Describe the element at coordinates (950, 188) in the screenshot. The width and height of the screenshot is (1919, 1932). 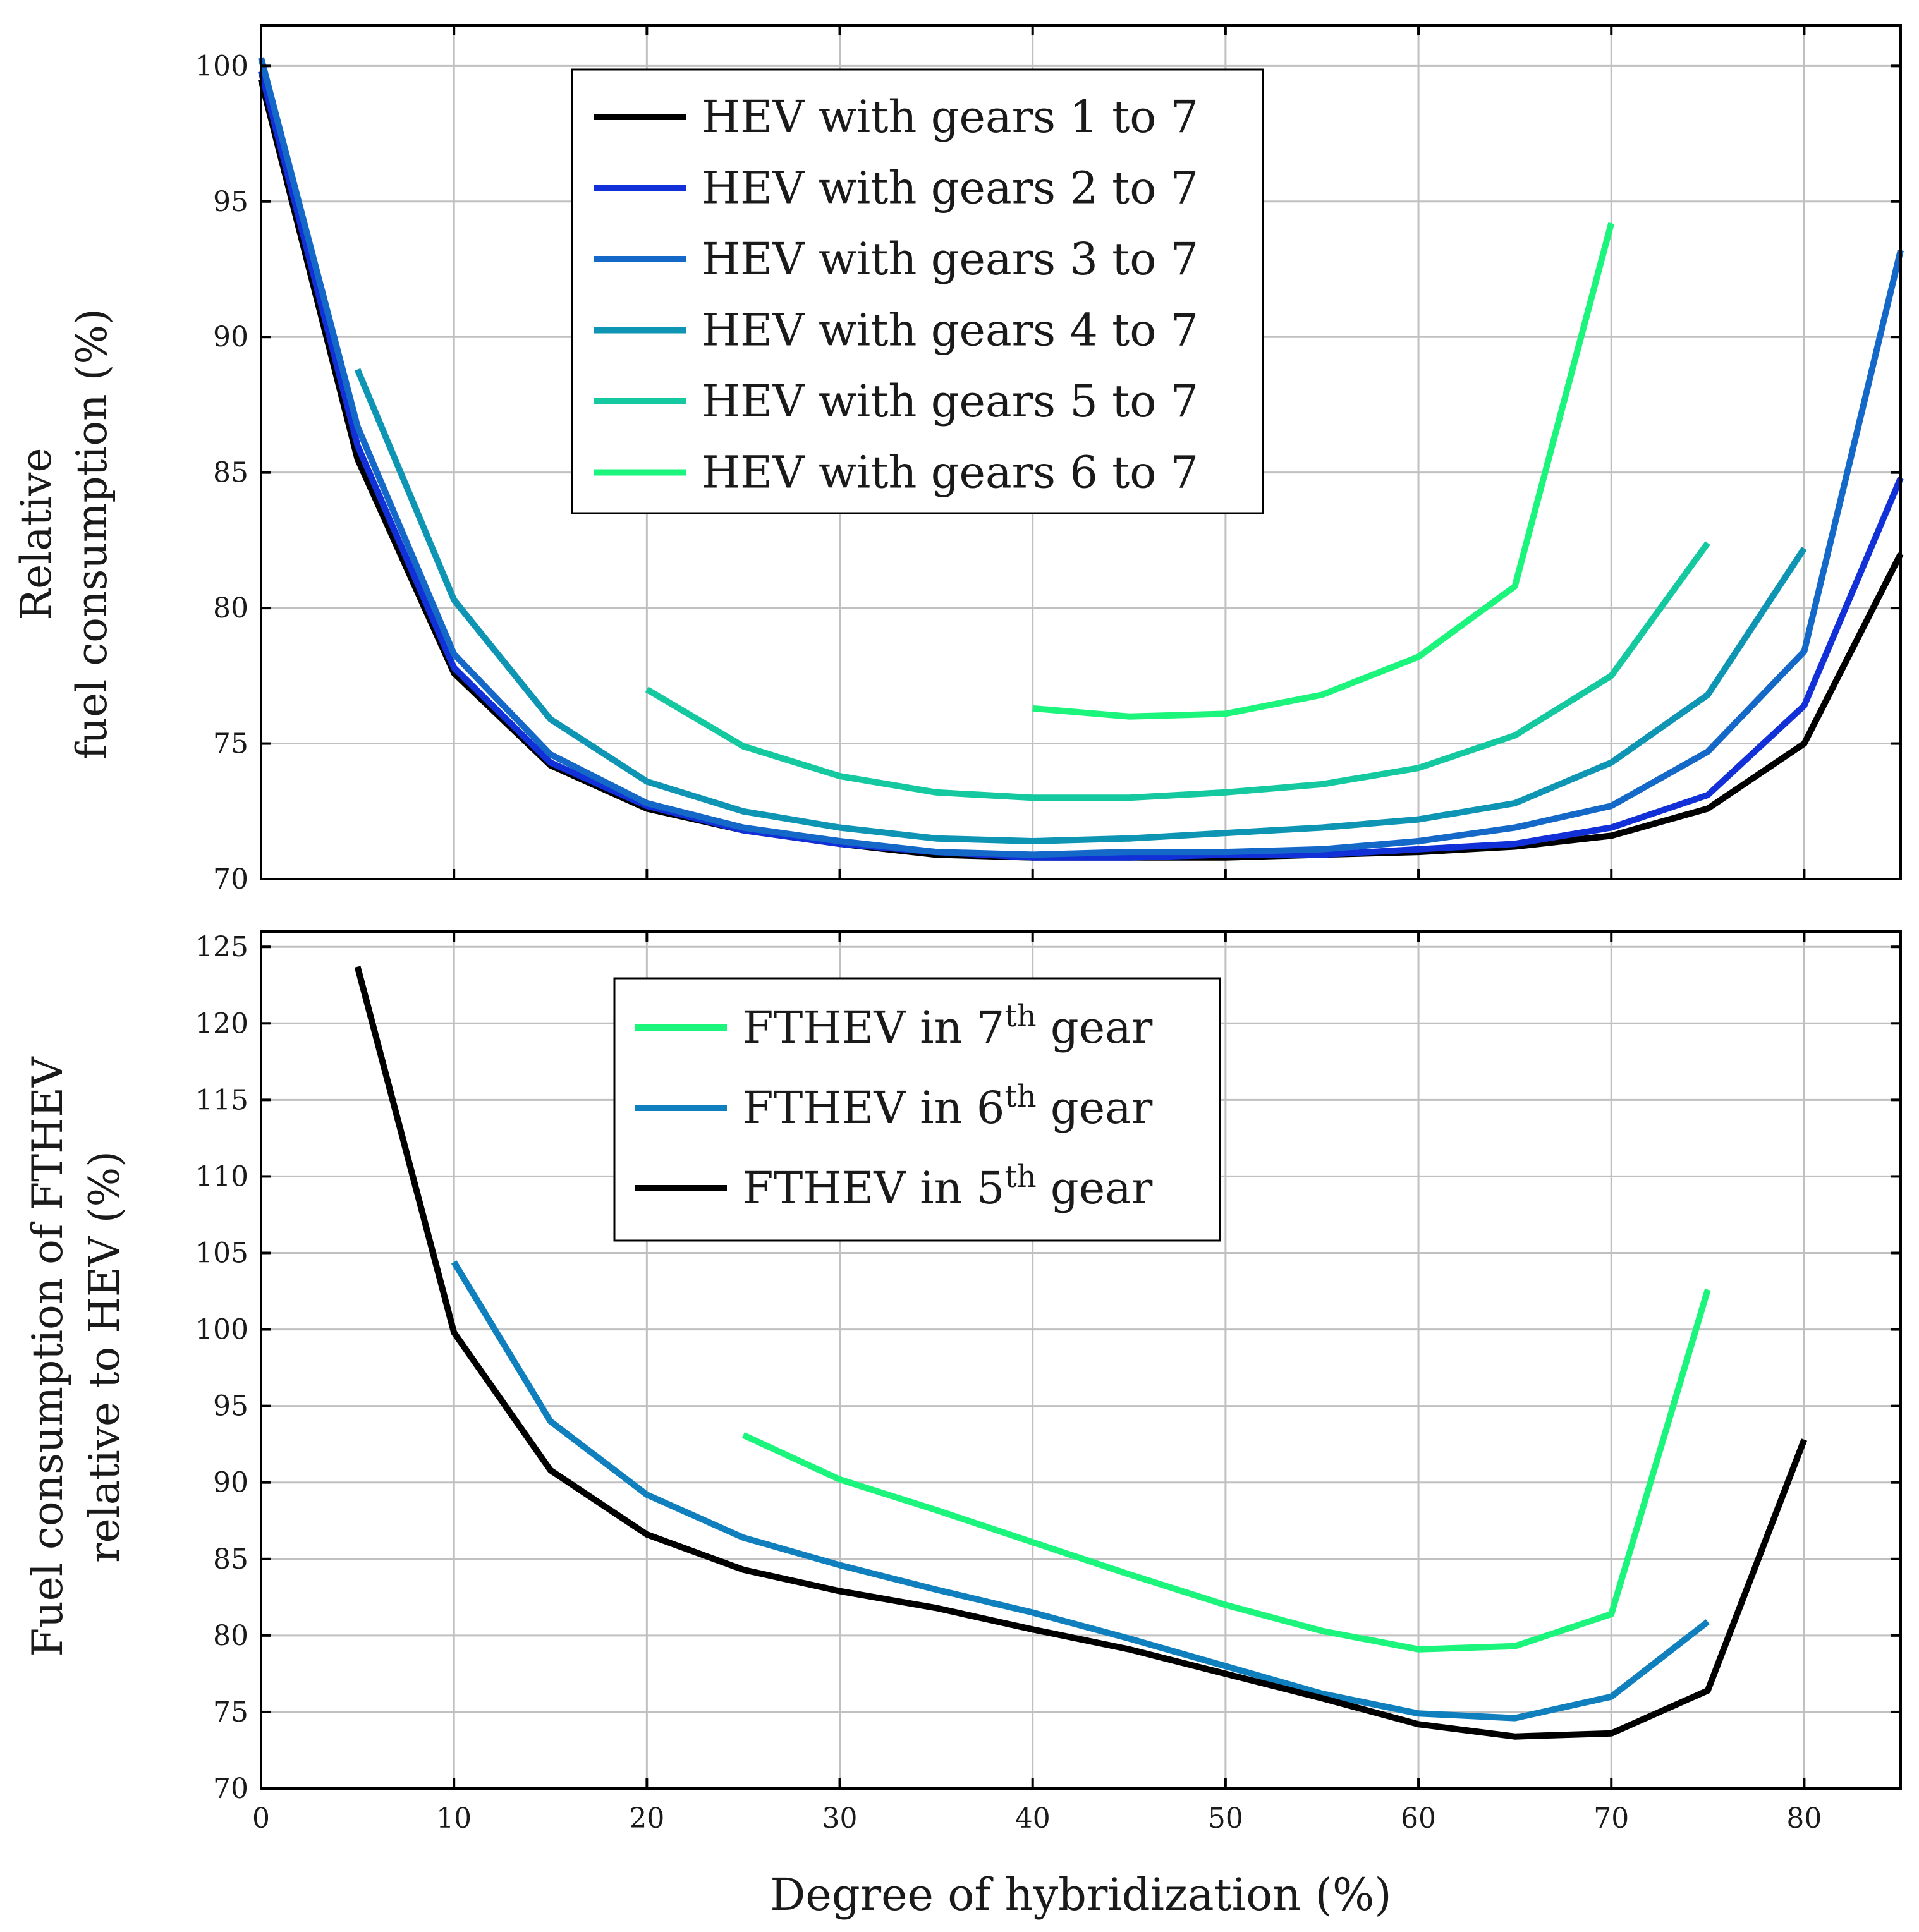
I see `legend-label-1: HEV with gears 2 to 7` at that location.